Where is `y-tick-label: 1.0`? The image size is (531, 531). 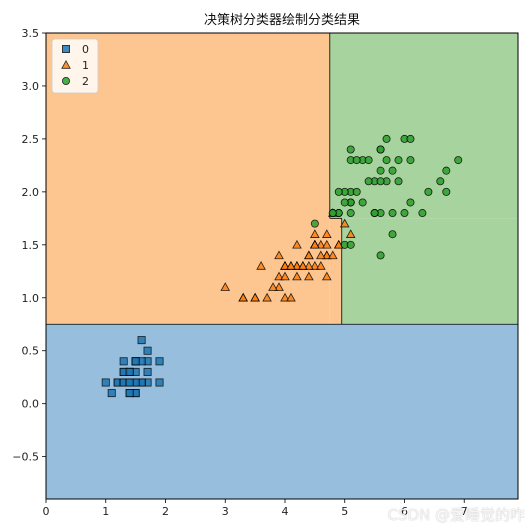
y-tick-label: 1.0 is located at coordinates (31, 298).